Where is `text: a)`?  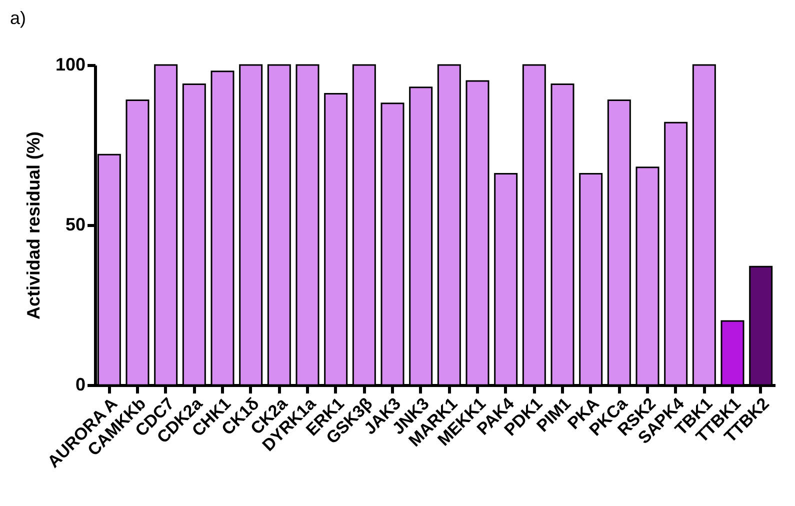
text: a) is located at coordinates (18, 18).